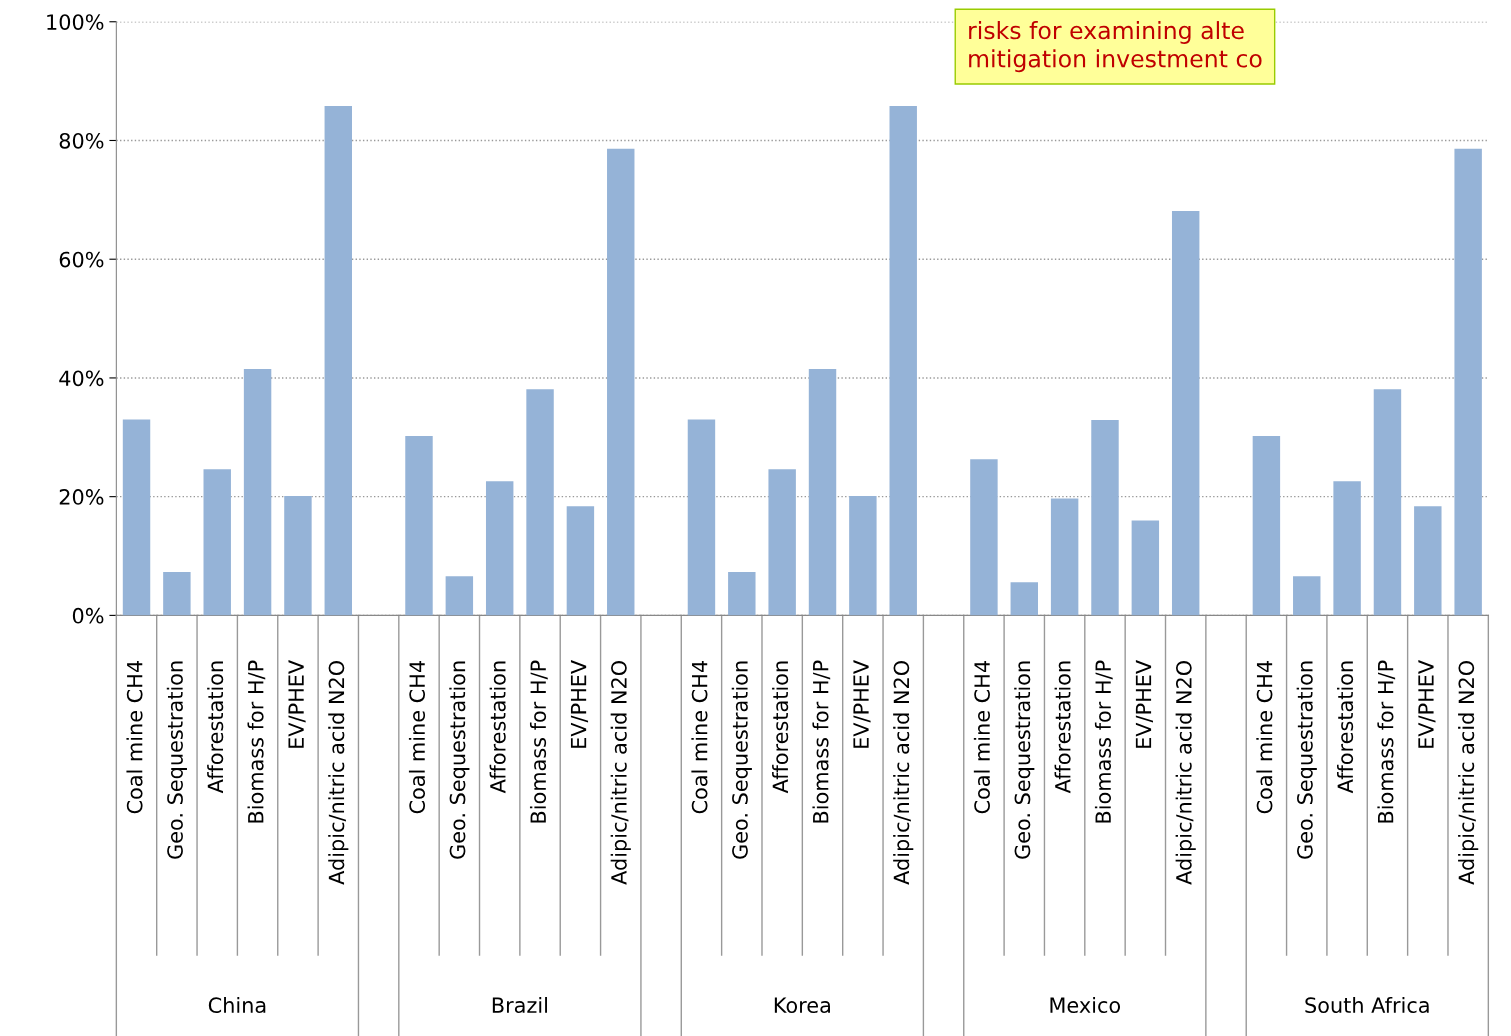 The height and width of the screenshot is (1036, 1511). Describe the element at coordinates (1115, 47) in the screenshot. I see `annotation: risks for examining alte mitigation investment co` at that location.